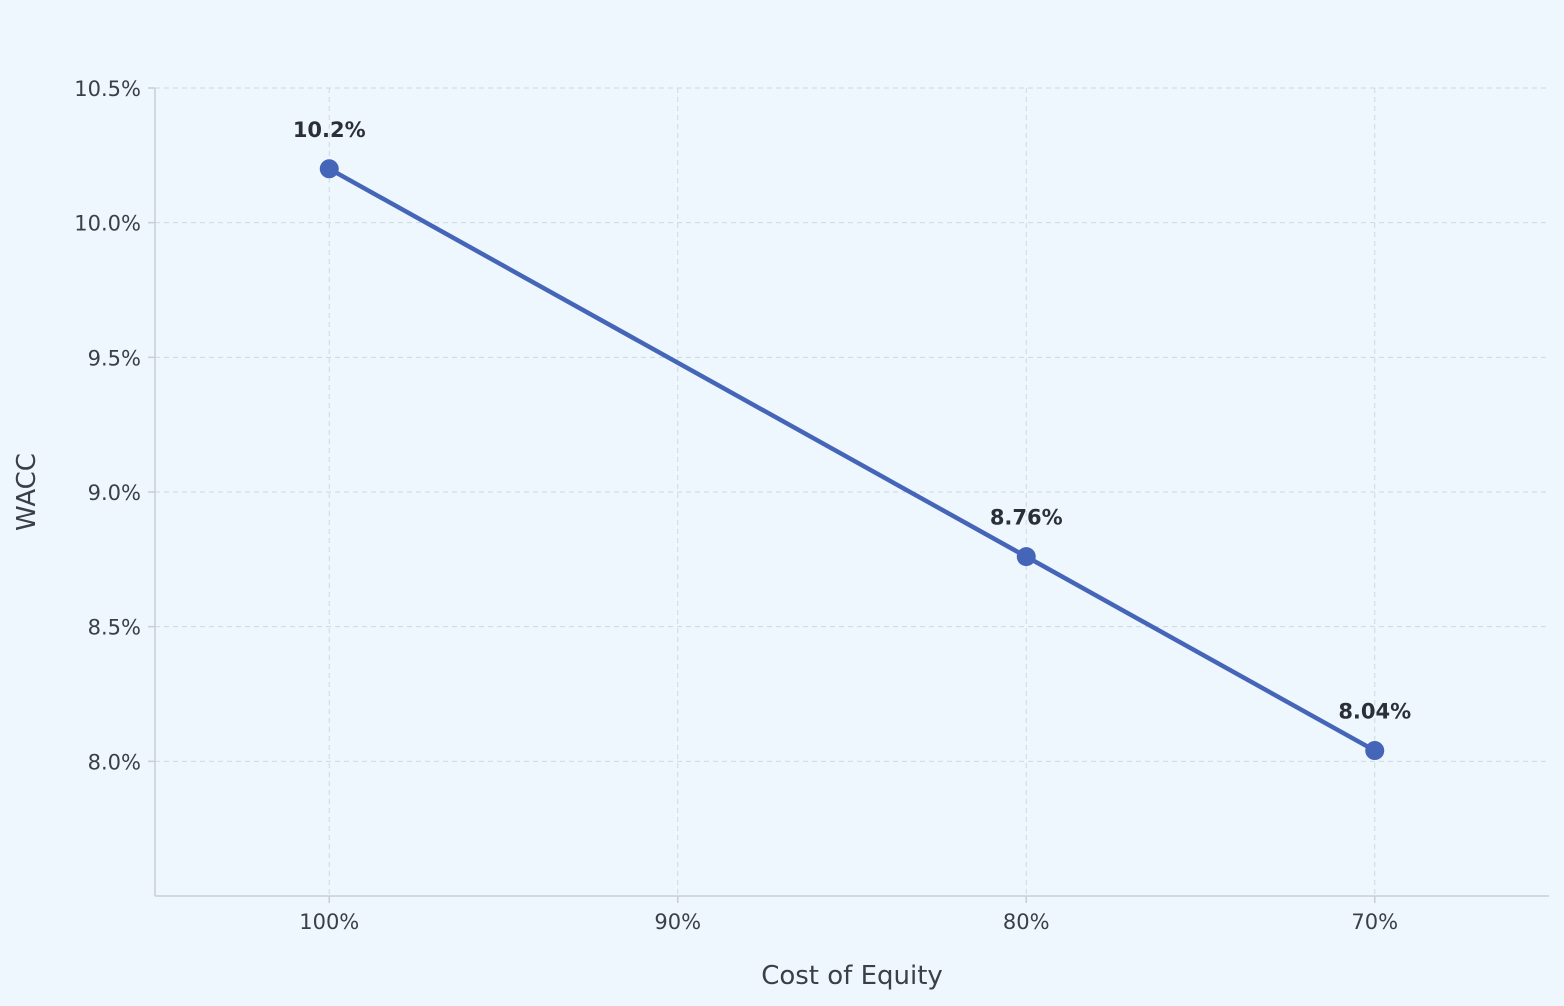  Describe the element at coordinates (114, 762) in the screenshot. I see `y-tick-label: 8.0%` at that location.